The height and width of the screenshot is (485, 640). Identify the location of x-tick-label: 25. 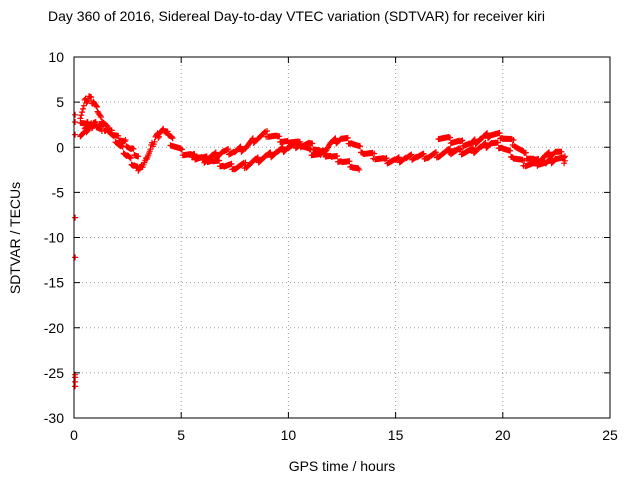
(610, 435).